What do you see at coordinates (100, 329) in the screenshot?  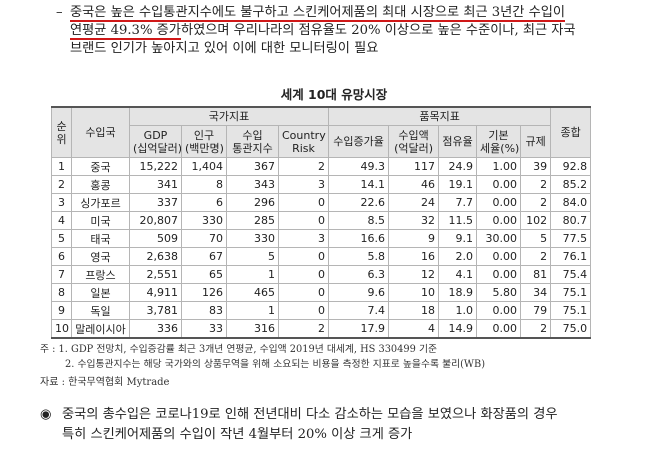 I see `cell-country: 말레이시아` at bounding box center [100, 329].